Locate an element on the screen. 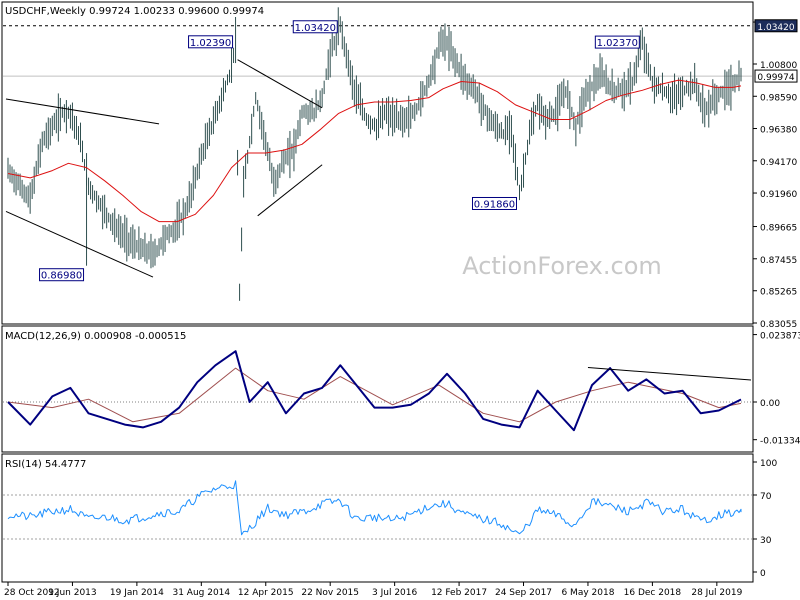  x-tick-label: 3 Jul 2016 is located at coordinates (394, 593).